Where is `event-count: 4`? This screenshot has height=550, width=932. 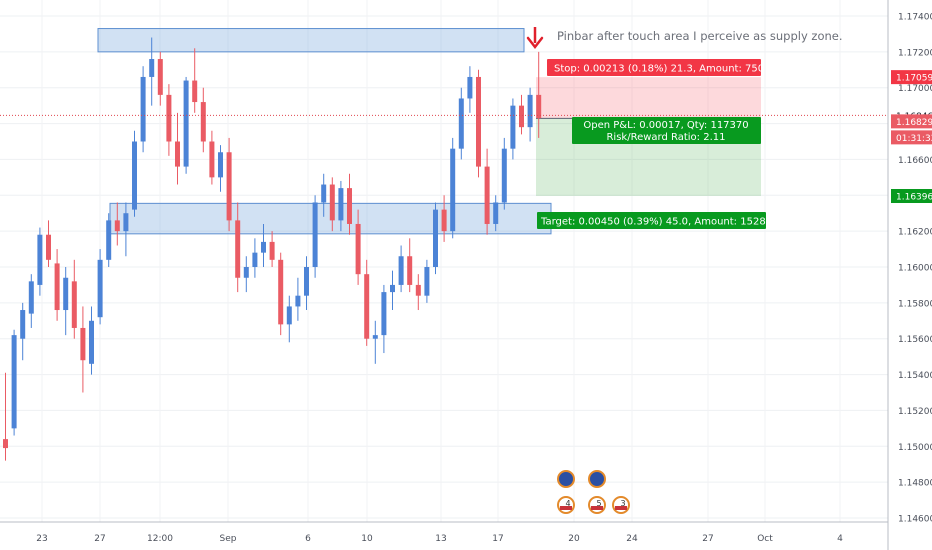 event-count: 4 is located at coordinates (567, 503).